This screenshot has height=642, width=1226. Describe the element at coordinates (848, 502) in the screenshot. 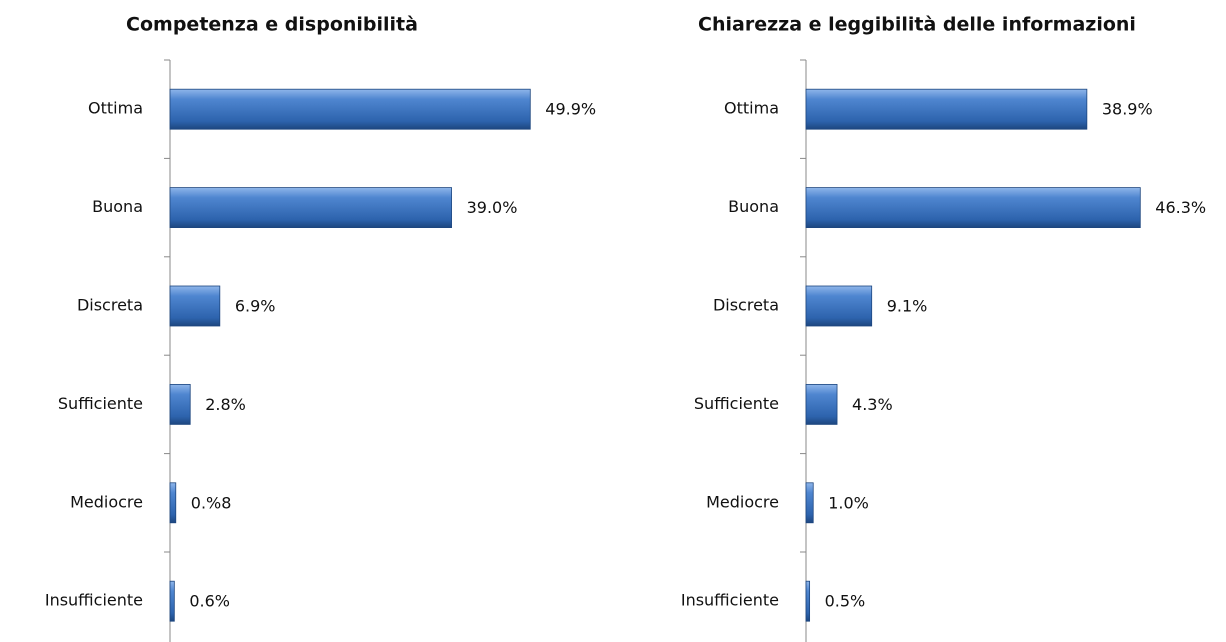

I see `value-label: 1.0%` at that location.